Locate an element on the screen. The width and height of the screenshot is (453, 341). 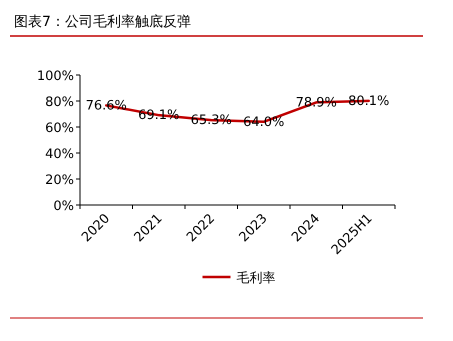
y-tick-label: 100% is located at coordinates (55, 76).